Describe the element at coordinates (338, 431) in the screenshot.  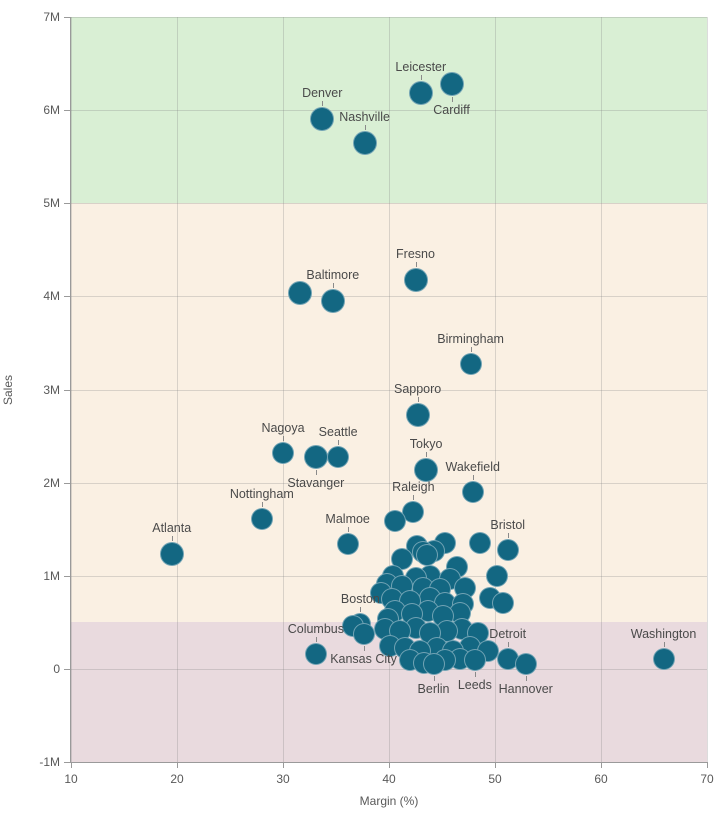
I see `point-label: Seattle` at that location.